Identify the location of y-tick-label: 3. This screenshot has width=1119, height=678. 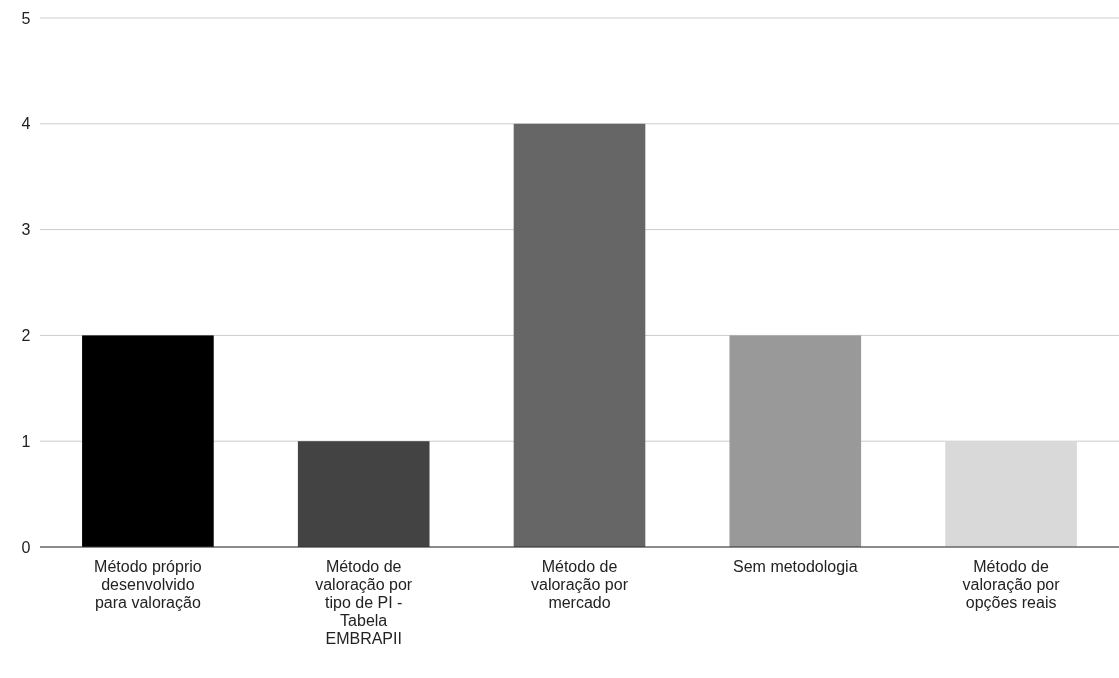
(26, 230).